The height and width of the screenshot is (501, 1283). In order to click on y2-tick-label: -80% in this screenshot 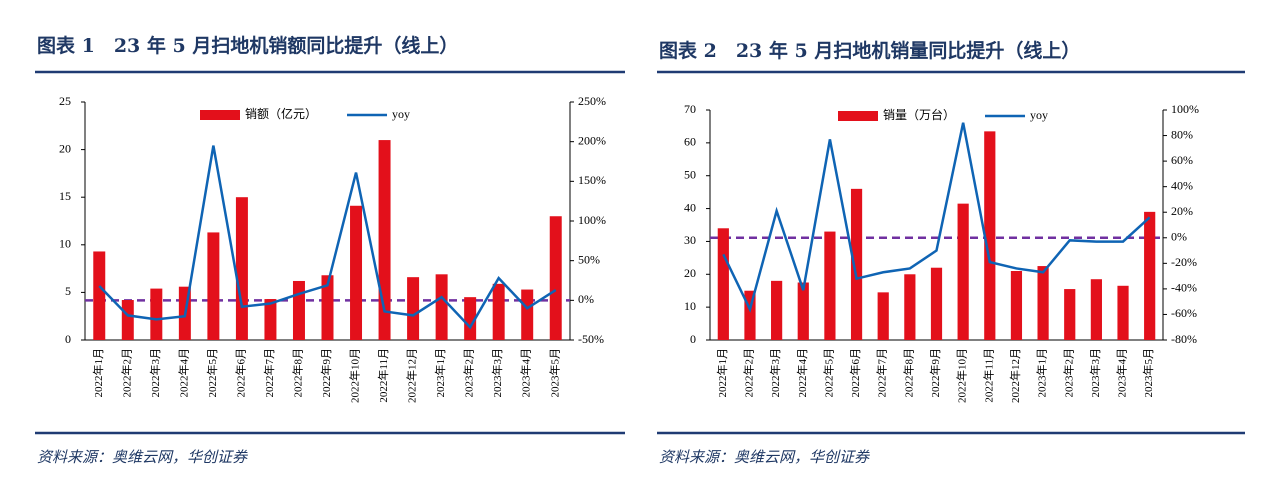, I will do `click(1184, 339)`.